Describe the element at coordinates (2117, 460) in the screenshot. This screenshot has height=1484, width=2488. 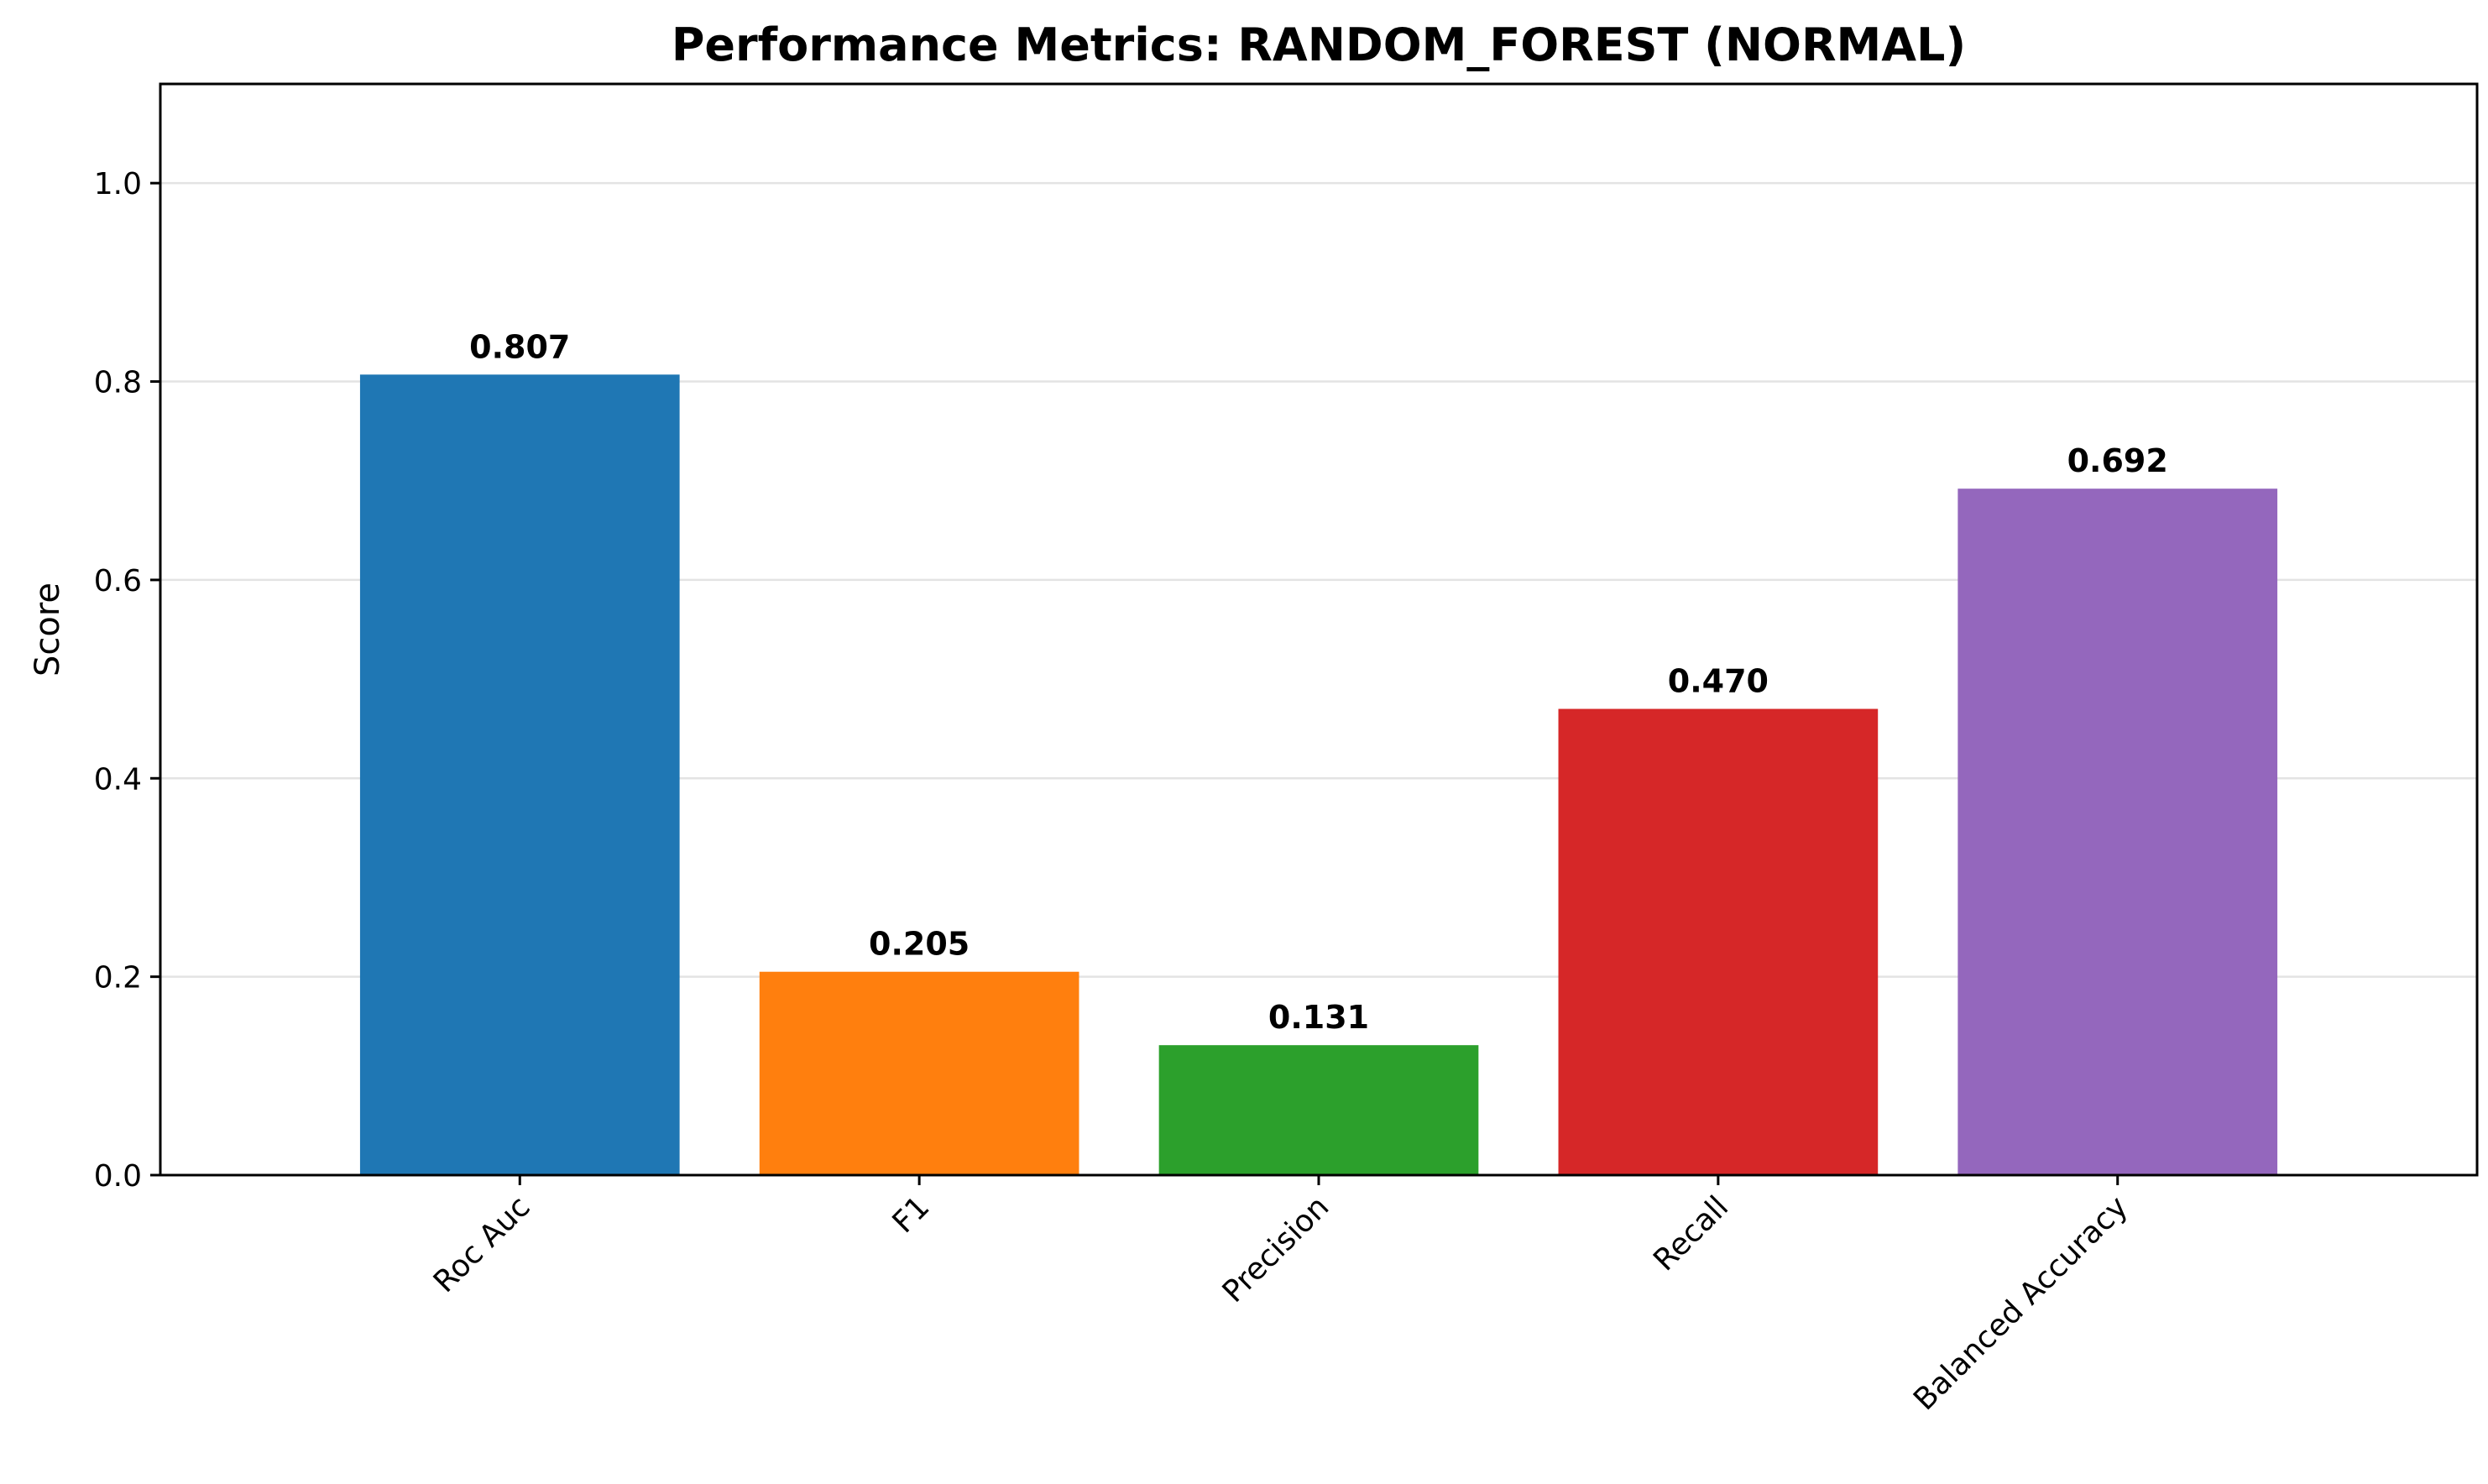
I see `bar-value-label: 0.692` at that location.